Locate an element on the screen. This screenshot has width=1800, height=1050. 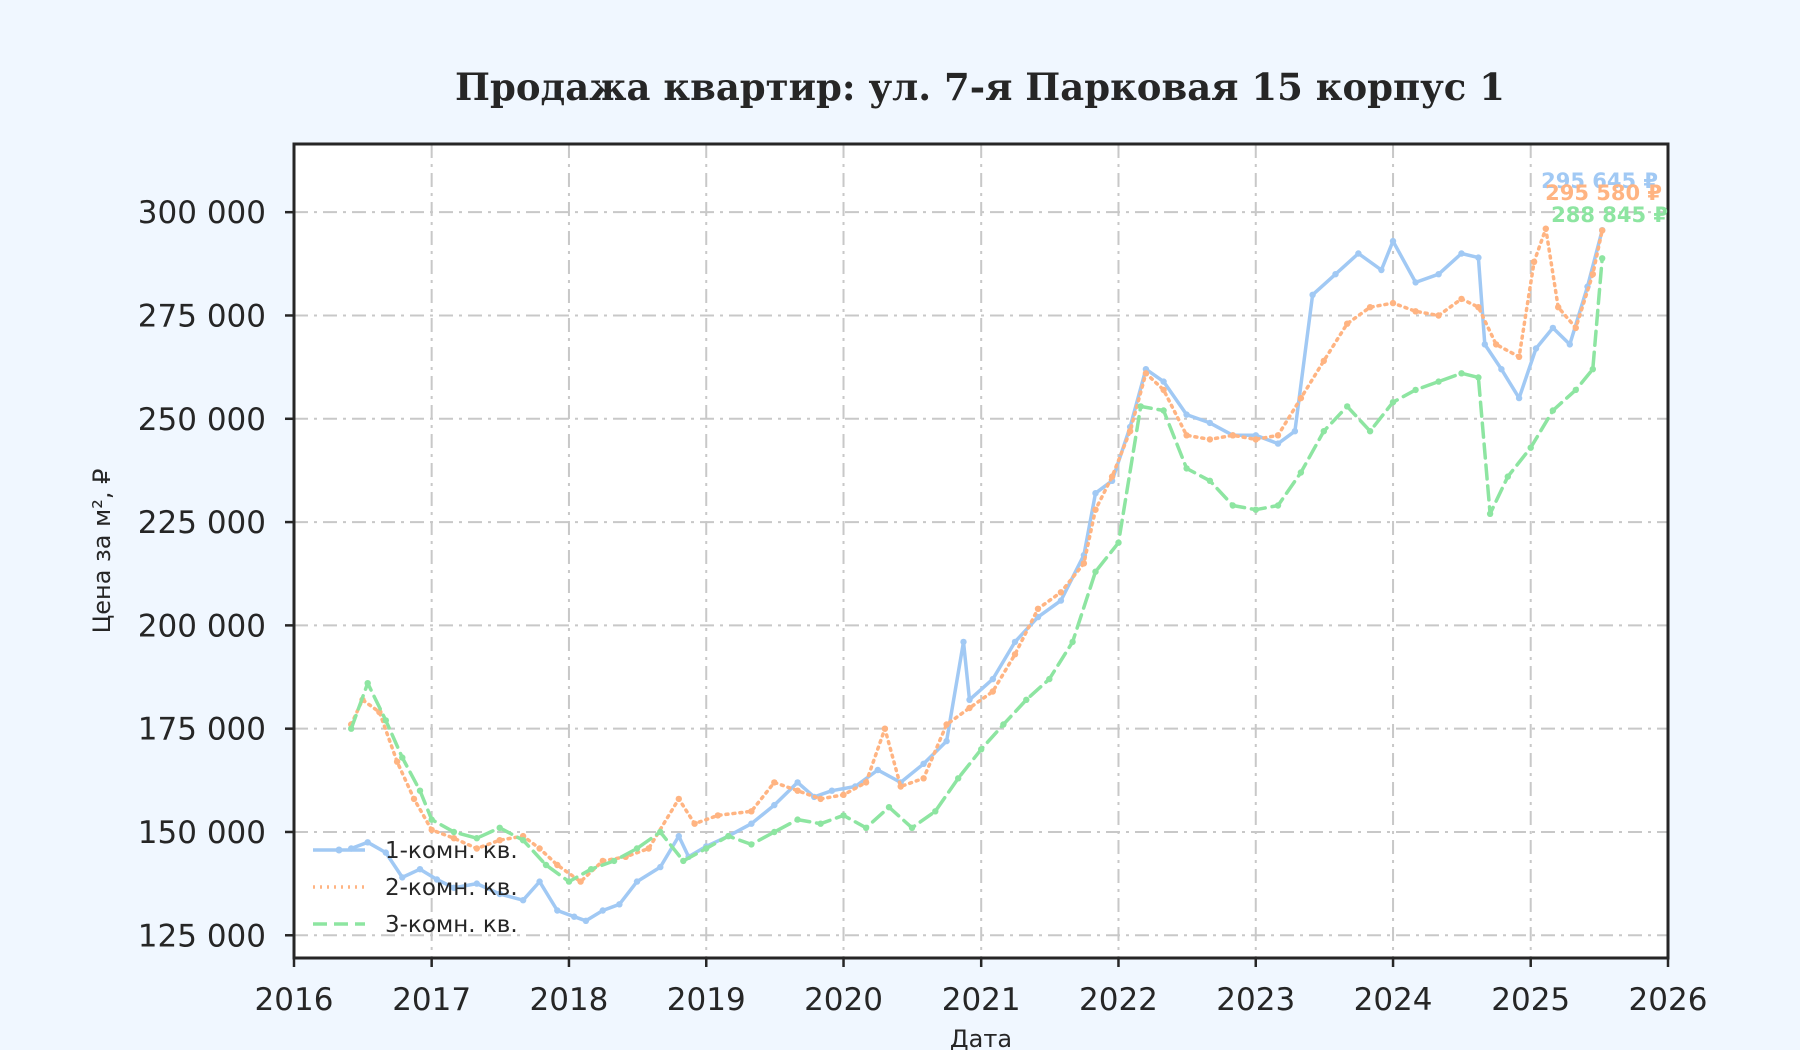
x-tick-label: 2022 is located at coordinates (1118, 1000).